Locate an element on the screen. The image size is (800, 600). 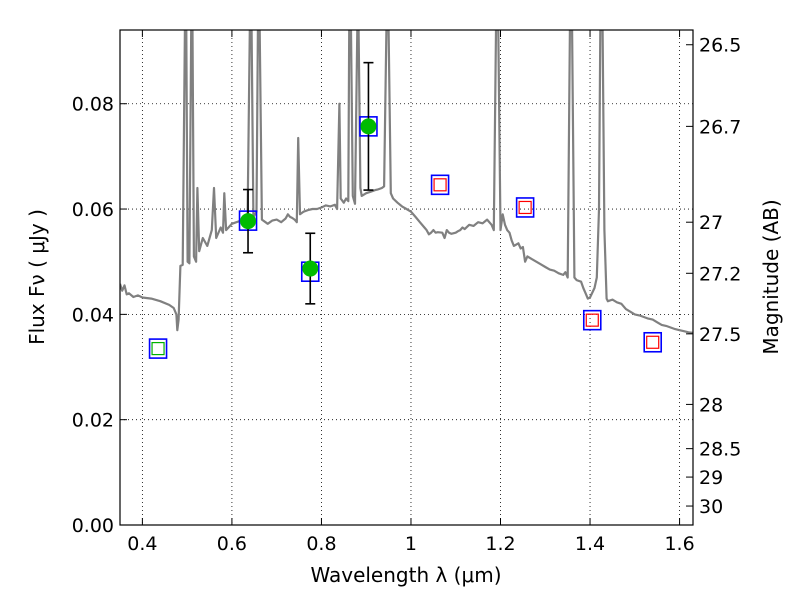
y2-tick-label: 27.2 is located at coordinates (720, 274).